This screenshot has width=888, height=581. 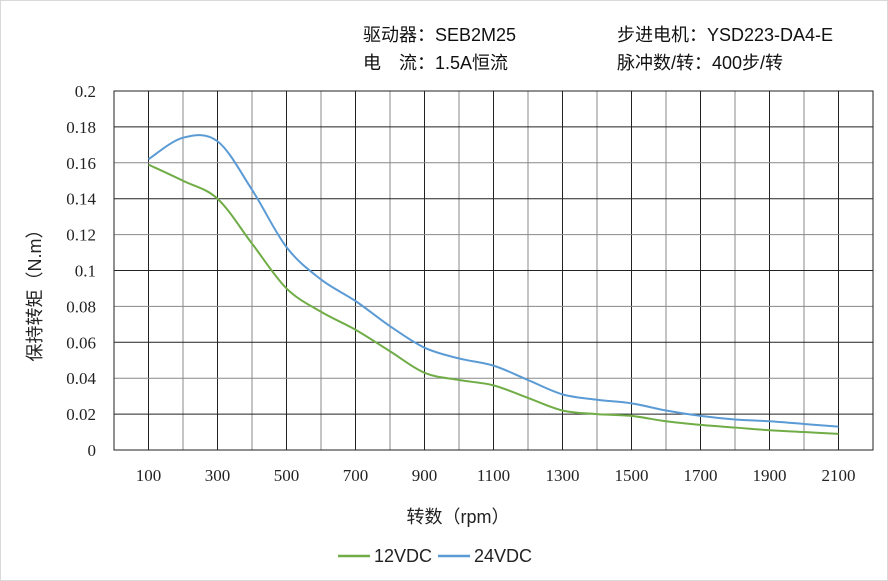 What do you see at coordinates (85, 91) in the screenshot?
I see `y-tick-label: 0.2` at bounding box center [85, 91].